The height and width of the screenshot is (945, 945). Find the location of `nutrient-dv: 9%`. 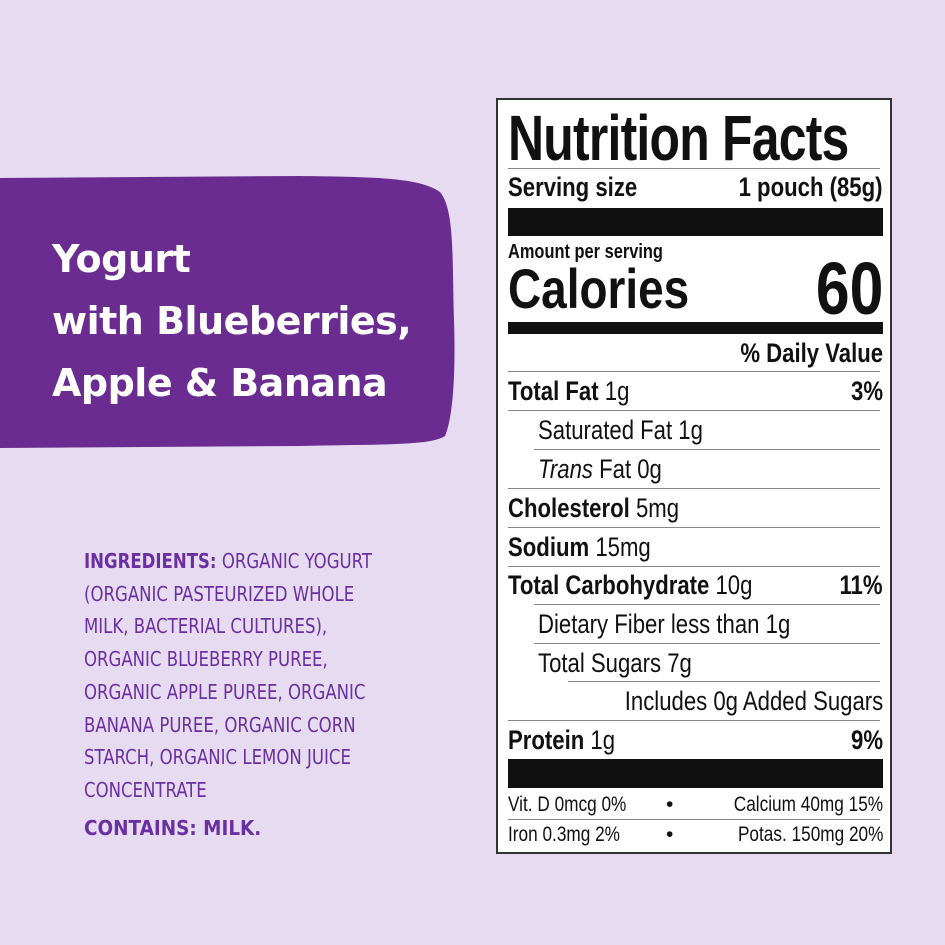

nutrient-dv: 9% is located at coordinates (866, 740).